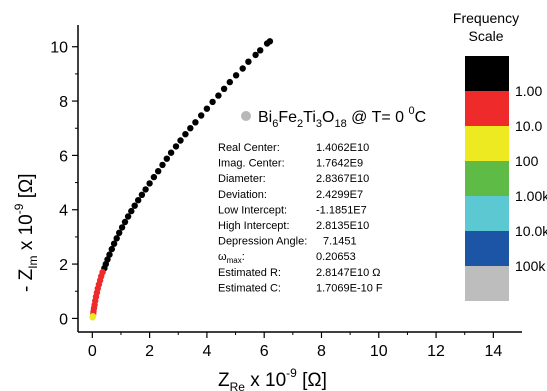  Describe the element at coordinates (252, 210) in the screenshot. I see `fit-result-label: Low Intercept:` at that location.